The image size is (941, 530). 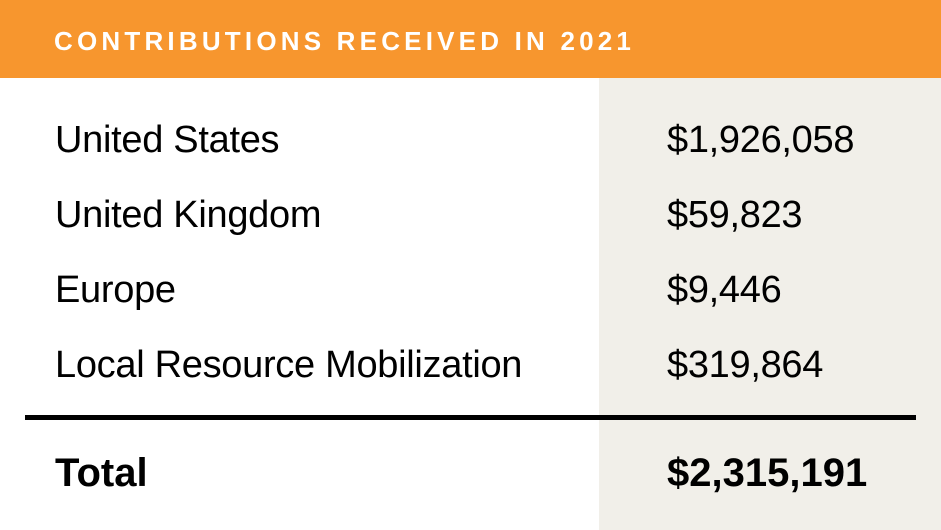 What do you see at coordinates (470, 215) in the screenshot?
I see `table-row-united-kingdom: United Kingdom $59,823` at bounding box center [470, 215].